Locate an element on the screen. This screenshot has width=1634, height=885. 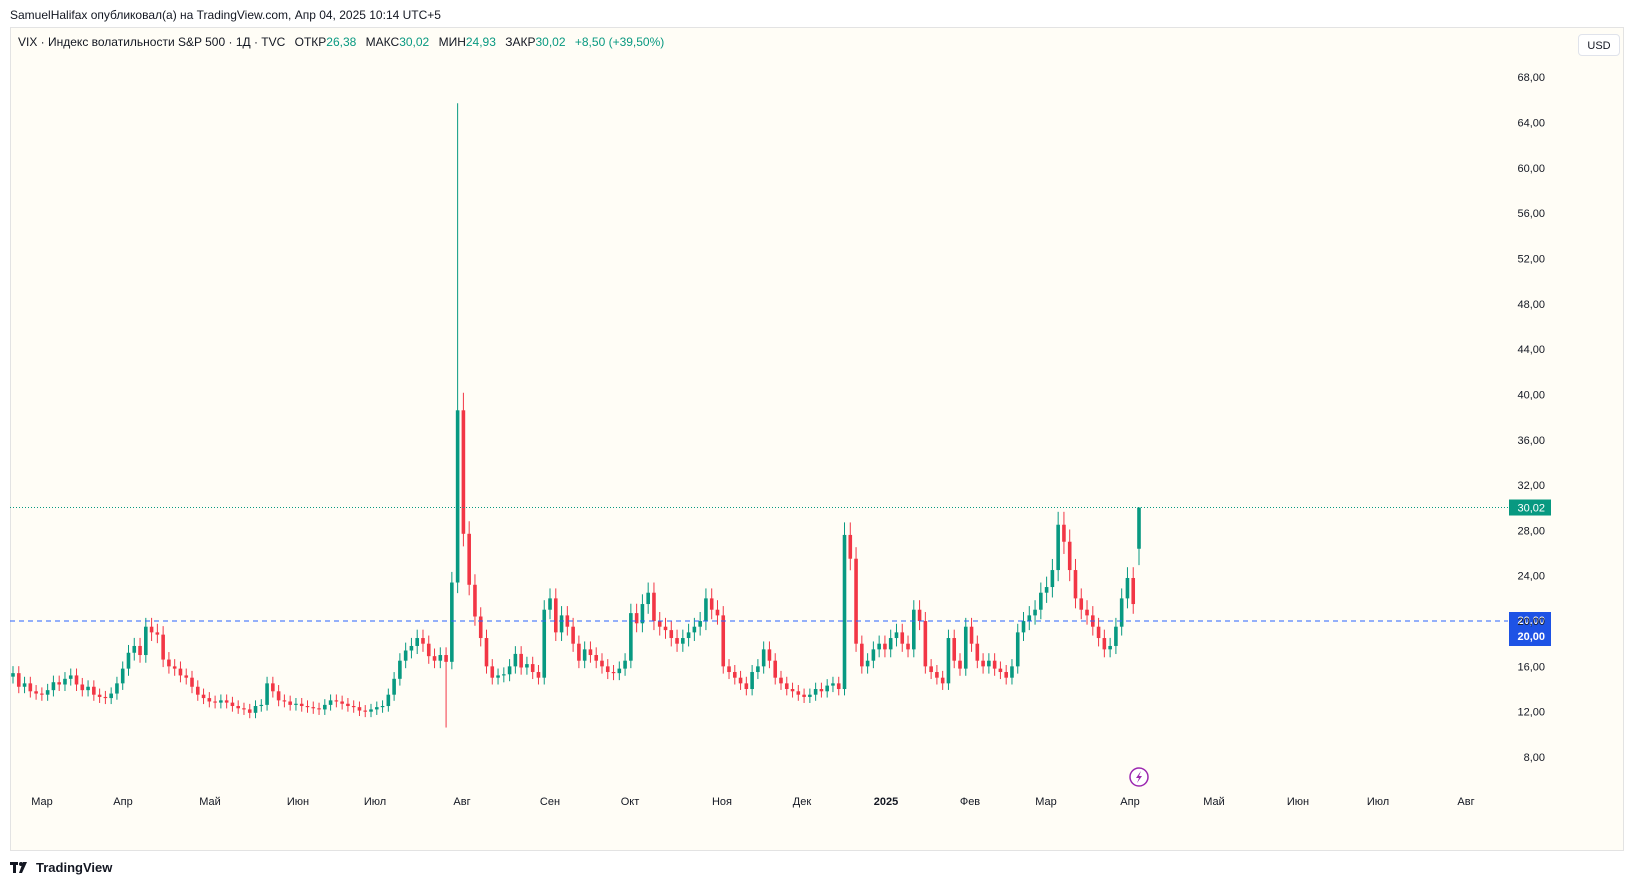
x-tick-label: Дек is located at coordinates (802, 802).